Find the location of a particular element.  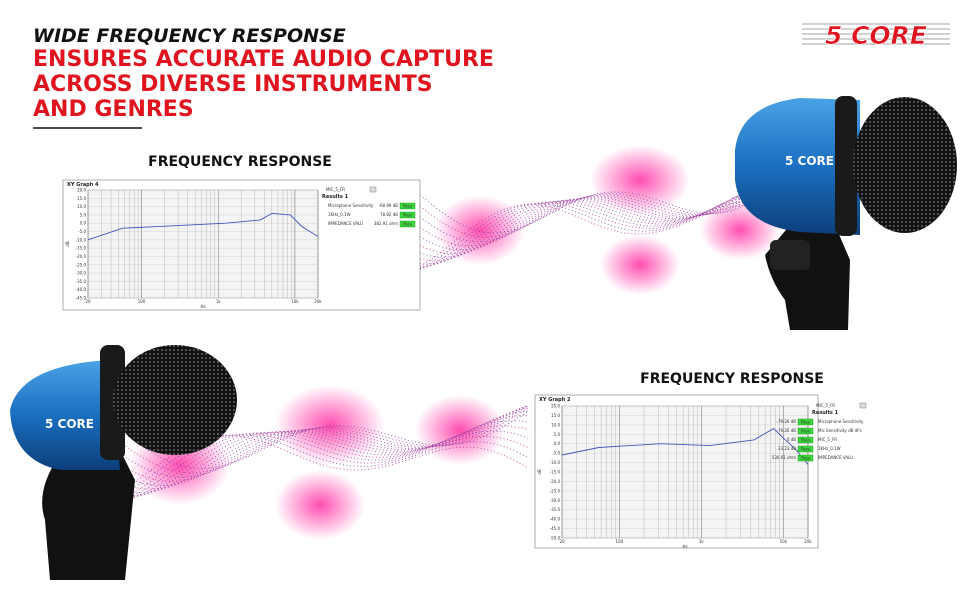

graph-title: XY Graph 4 is located at coordinates (83, 185).